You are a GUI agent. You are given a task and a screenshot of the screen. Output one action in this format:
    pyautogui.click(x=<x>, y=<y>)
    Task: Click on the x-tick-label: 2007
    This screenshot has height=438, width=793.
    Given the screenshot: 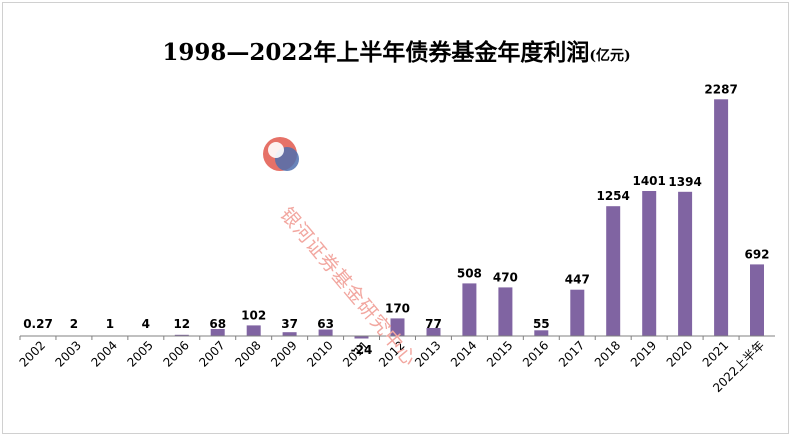 What is the action you would take?
    pyautogui.click(x=211, y=353)
    